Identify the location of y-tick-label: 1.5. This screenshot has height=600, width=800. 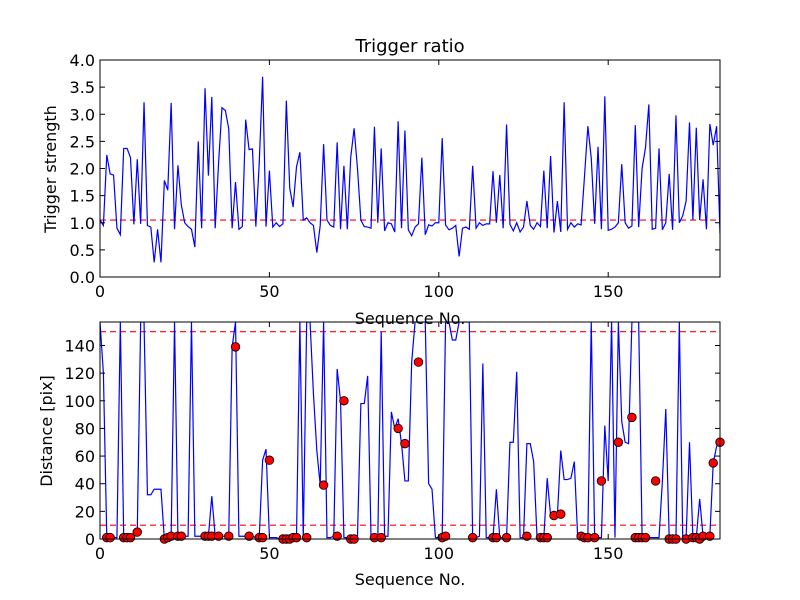
(82, 196).